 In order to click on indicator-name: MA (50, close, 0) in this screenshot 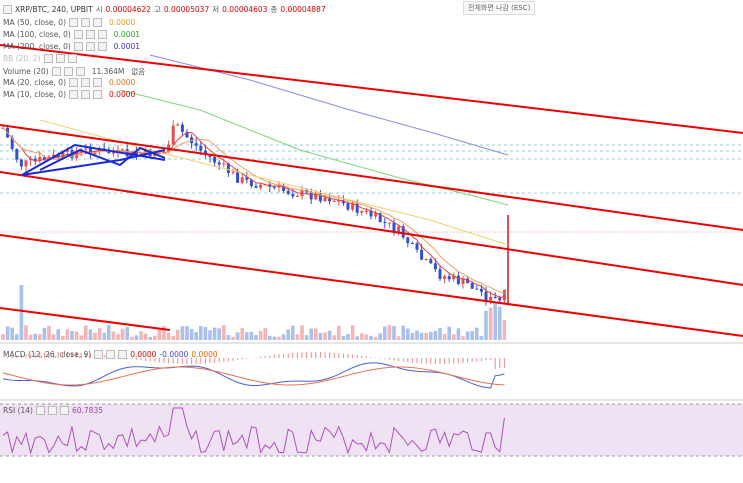, I will do `click(35, 22)`.